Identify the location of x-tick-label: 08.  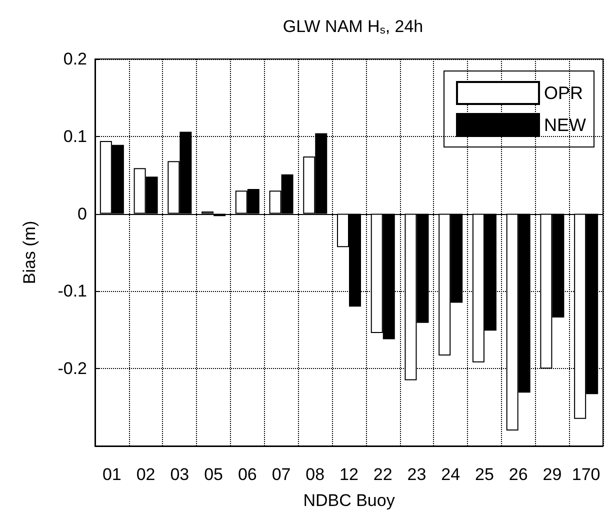
(315, 474).